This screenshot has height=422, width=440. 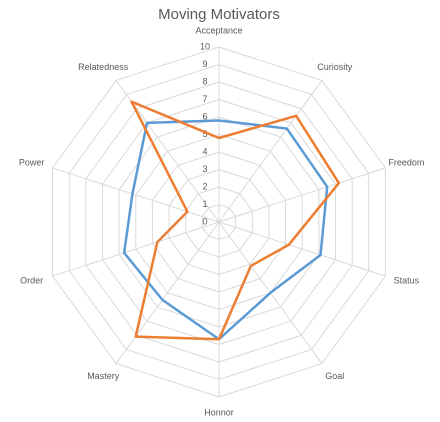 I want to click on category-label: Curiosity, so click(x=335, y=67).